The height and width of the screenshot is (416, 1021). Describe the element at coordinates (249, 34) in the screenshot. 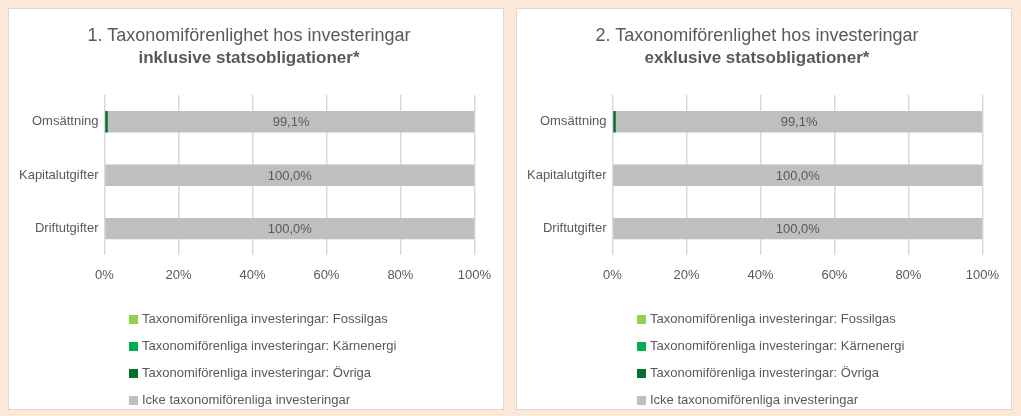

I see `chart-title: 1. Taxonomiförenlighet hos investeringar` at that location.